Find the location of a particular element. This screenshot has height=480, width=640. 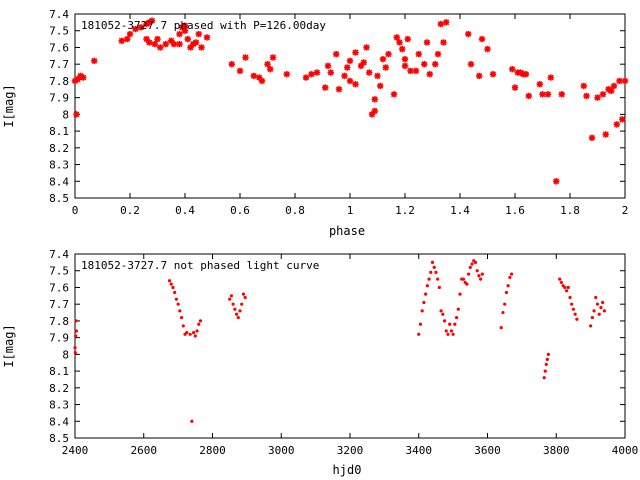

x-tick-label: 2 is located at coordinates (625, 210).